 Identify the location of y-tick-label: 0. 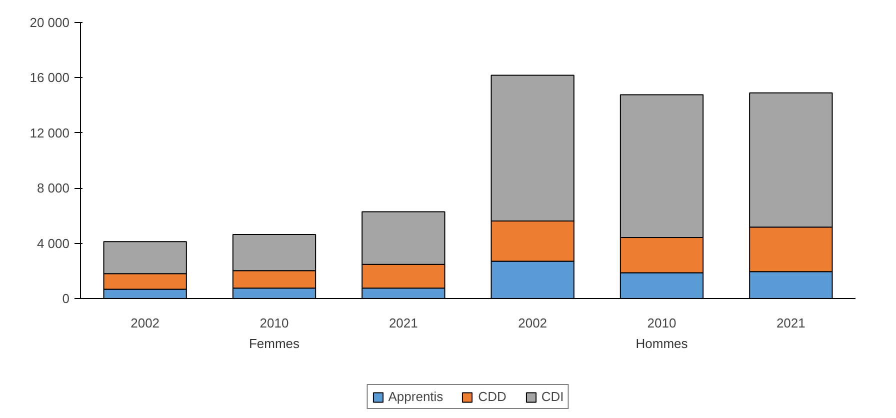
(66, 298).